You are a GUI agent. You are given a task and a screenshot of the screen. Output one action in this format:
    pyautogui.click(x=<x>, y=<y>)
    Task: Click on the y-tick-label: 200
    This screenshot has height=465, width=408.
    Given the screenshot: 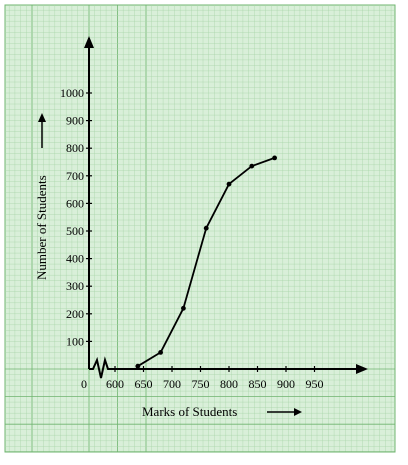 What is the action you would take?
    pyautogui.click(x=75, y=314)
    